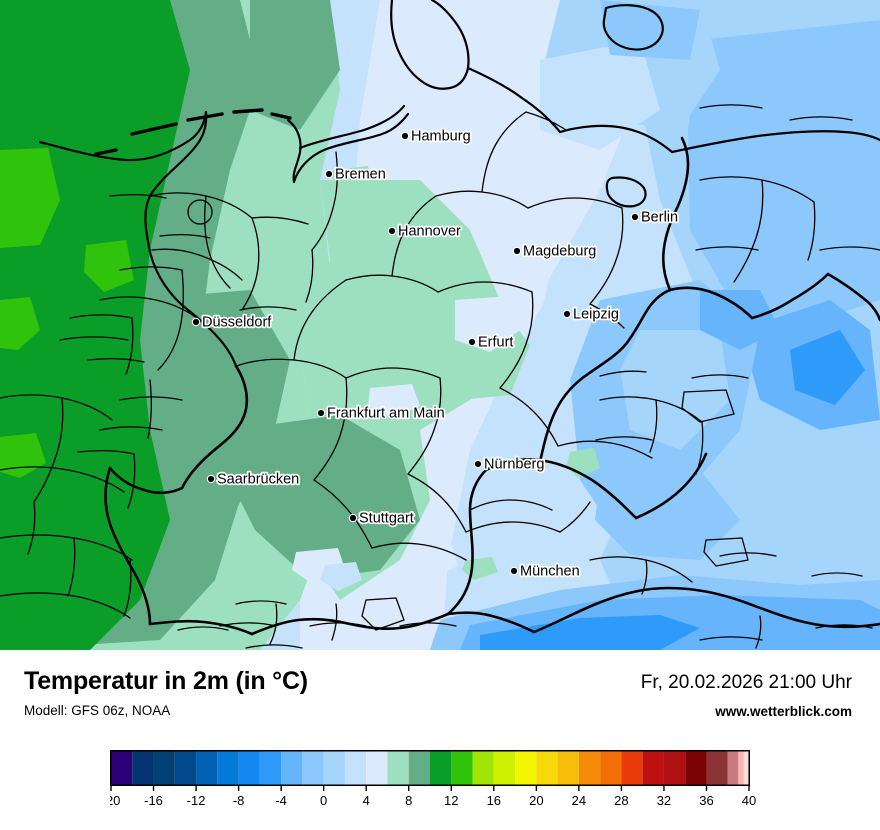 This screenshot has height=830, width=880. What do you see at coordinates (451, 800) in the screenshot?
I see `colorbar-tick-label: 12` at bounding box center [451, 800].